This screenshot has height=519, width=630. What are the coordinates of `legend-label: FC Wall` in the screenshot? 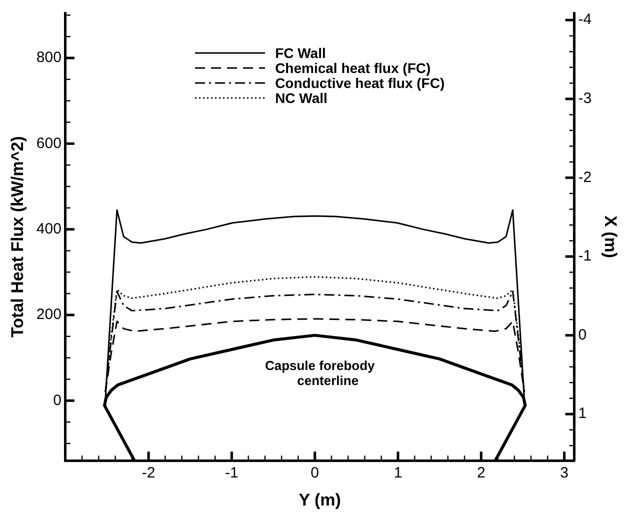 It's located at (300, 52).